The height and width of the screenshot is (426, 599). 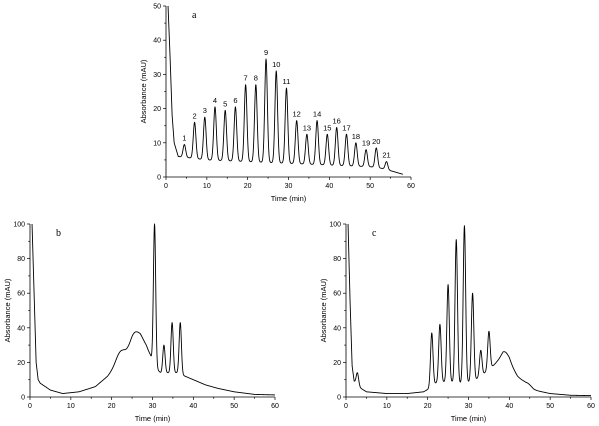 I want to click on y-tick-label: 10, so click(x=157, y=143).